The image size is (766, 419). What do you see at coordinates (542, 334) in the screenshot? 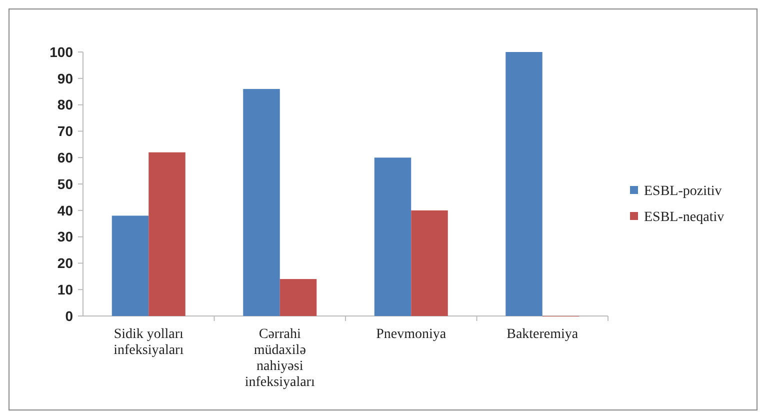
I see `x-tick-label: Bakteremiya` at bounding box center [542, 334].